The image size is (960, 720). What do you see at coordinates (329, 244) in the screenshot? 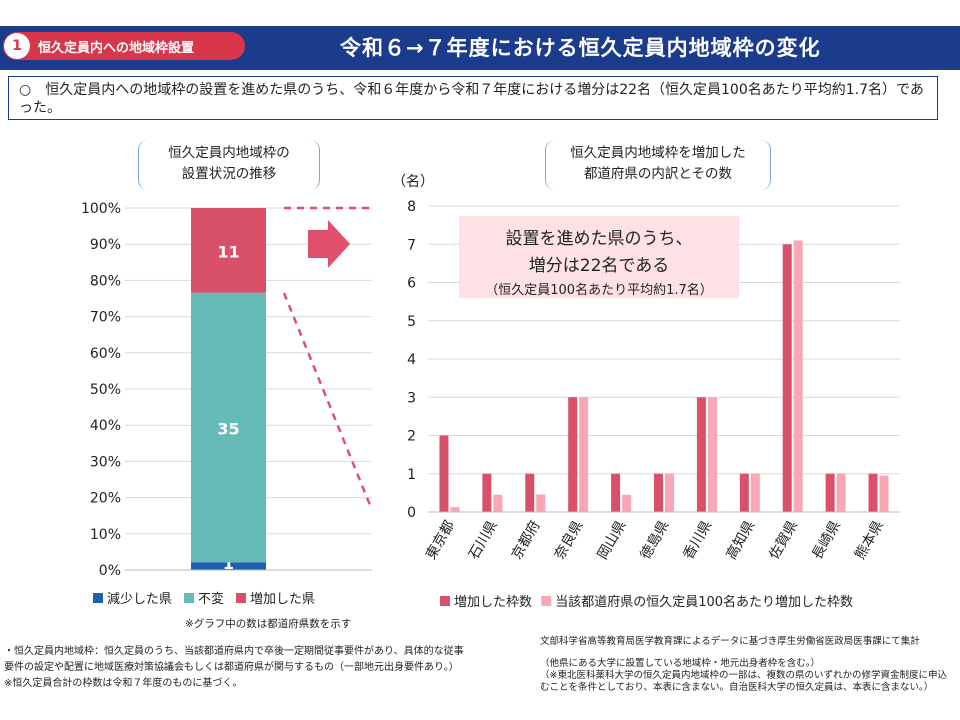
I see `right-arrow-icon` at bounding box center [329, 244].